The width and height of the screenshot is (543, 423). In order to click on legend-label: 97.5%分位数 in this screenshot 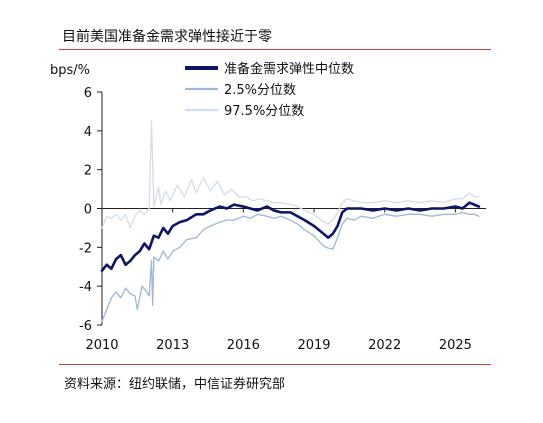, I will do `click(264, 111)`.